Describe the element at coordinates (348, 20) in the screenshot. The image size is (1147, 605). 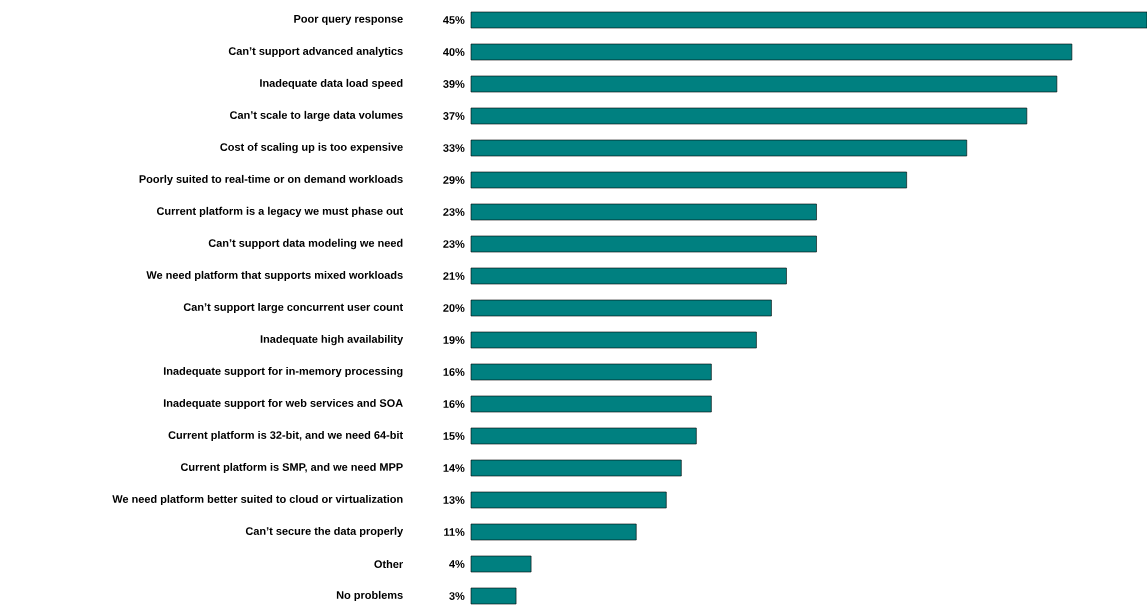
I see `y-tick-label: Poor query response` at that location.